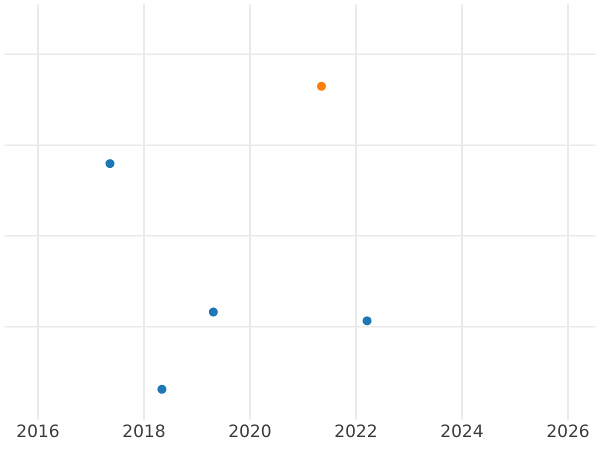 Image resolution: width=600 pixels, height=450 pixels. I want to click on x-tick-label: 2024, so click(462, 432).